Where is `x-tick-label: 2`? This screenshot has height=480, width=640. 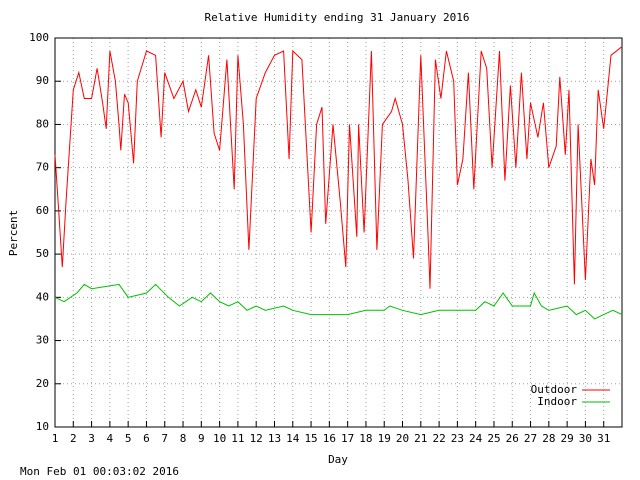 x-tick-label: 2 is located at coordinates (73, 438).